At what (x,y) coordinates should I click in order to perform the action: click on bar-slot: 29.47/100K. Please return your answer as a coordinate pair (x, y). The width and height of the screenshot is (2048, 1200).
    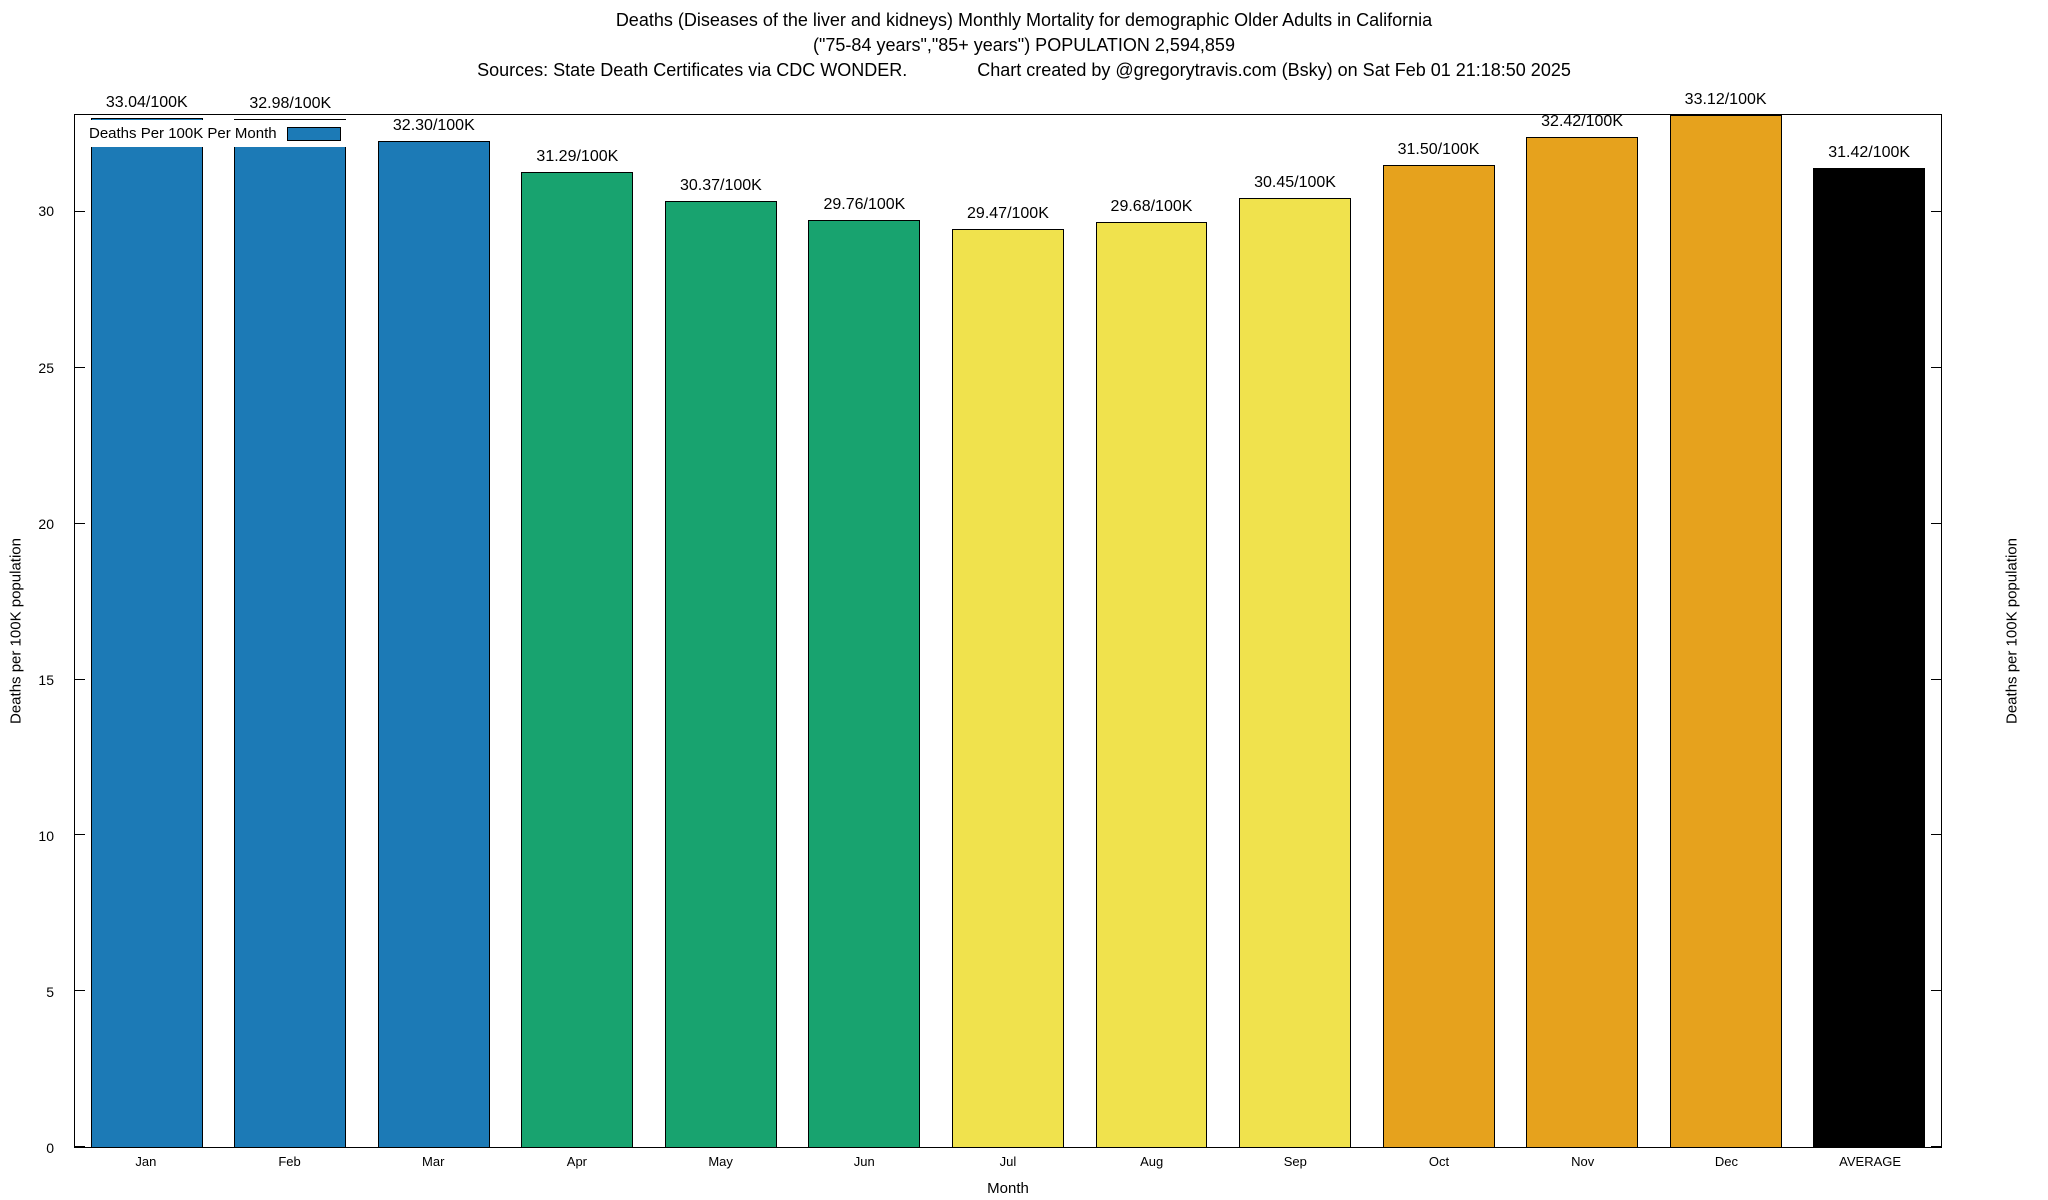
    Looking at the image, I should click on (1008, 631).